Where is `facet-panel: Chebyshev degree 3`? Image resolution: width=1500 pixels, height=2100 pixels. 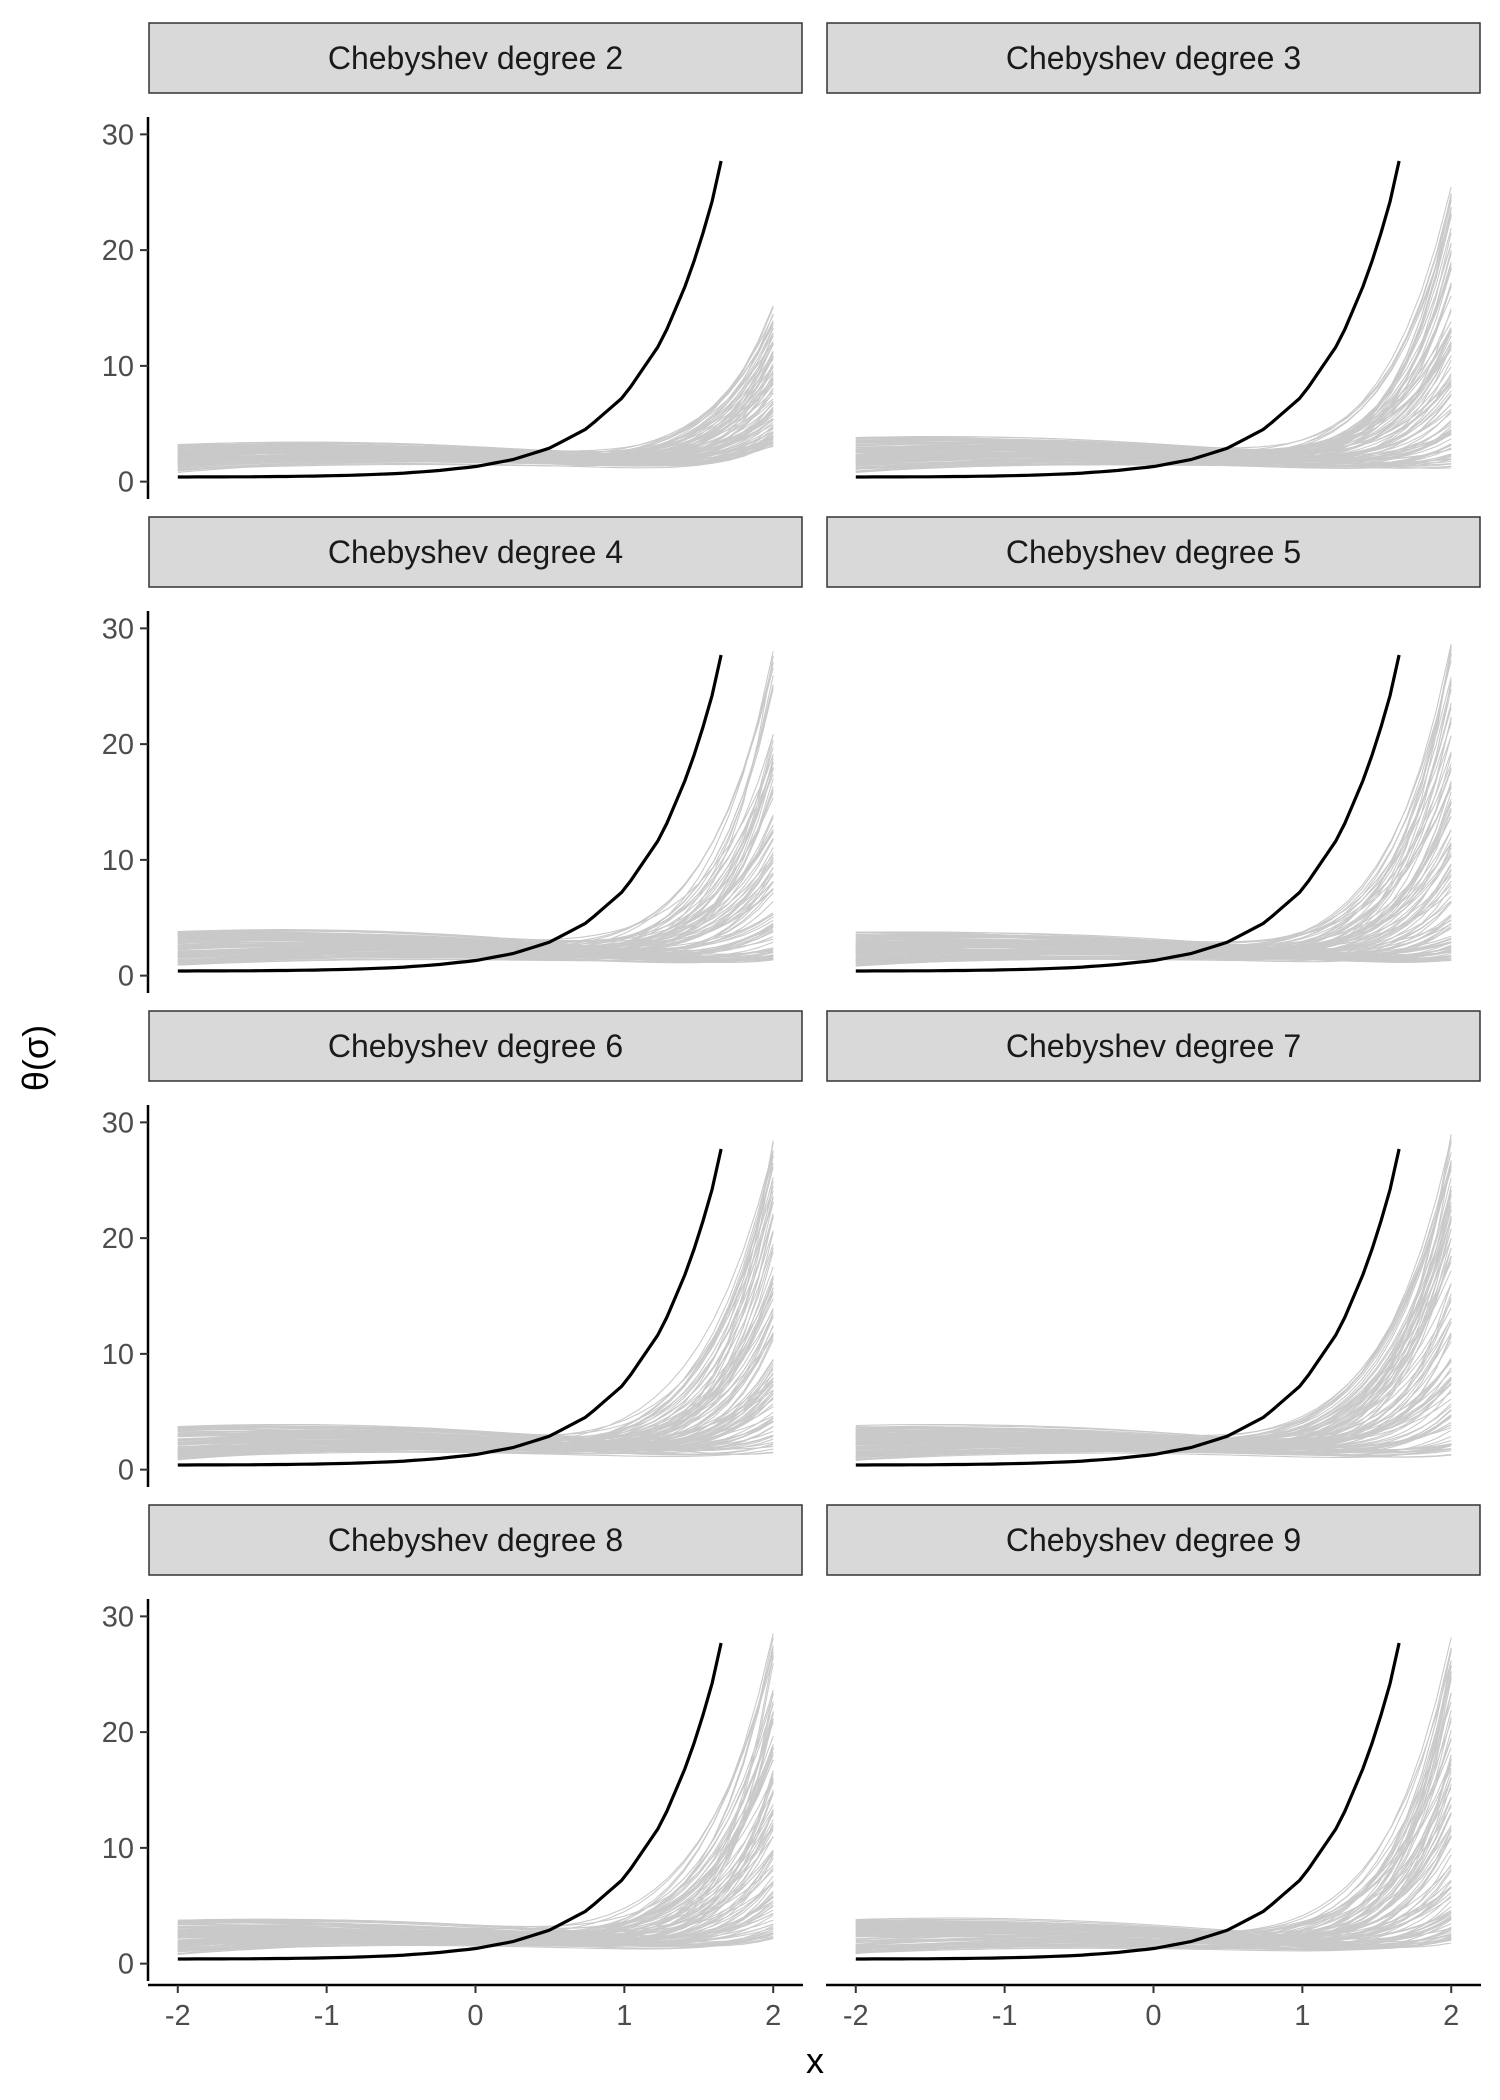
facet-panel: Chebyshev degree 3 is located at coordinates (1153, 250).